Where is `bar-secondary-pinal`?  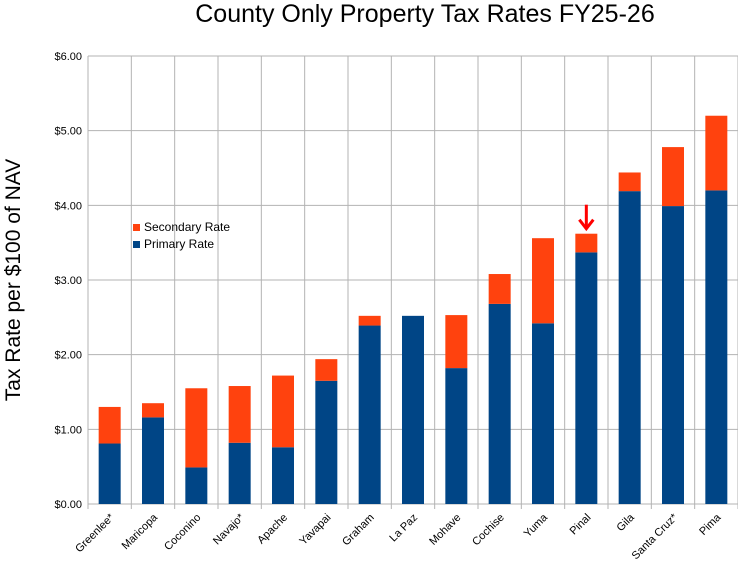 bar-secondary-pinal is located at coordinates (586, 243).